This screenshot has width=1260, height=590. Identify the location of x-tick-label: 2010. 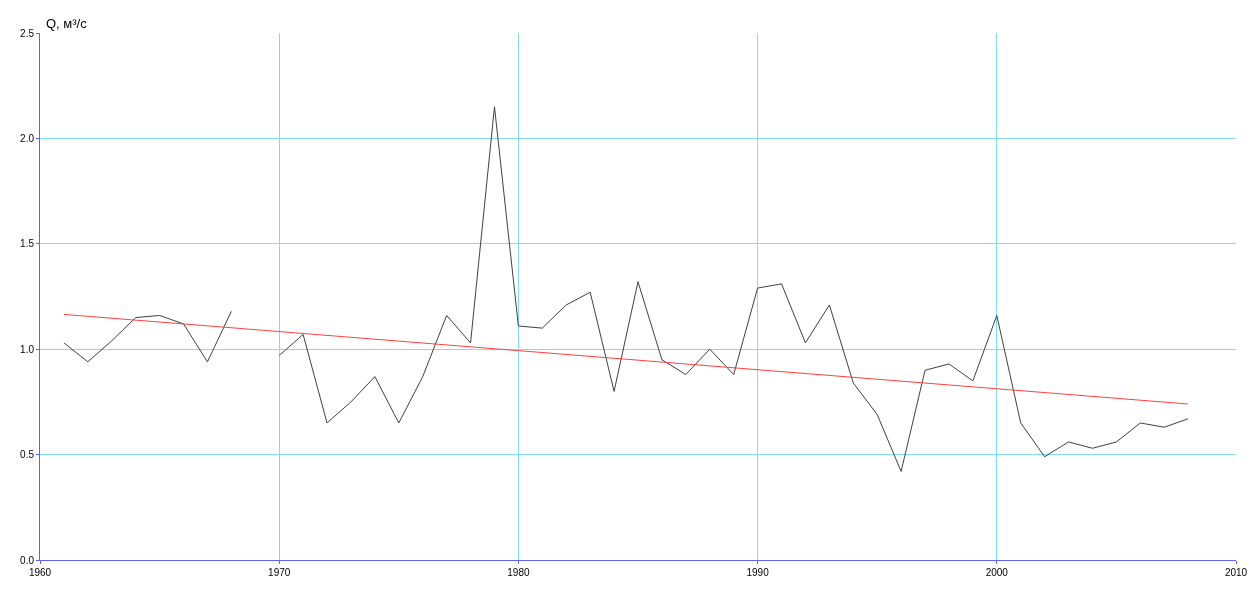
(1236, 572).